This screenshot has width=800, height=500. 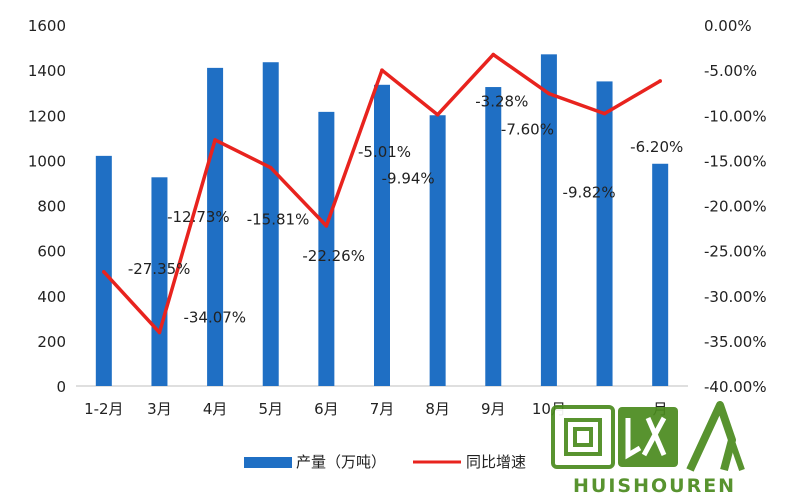 What do you see at coordinates (501, 102) in the screenshot?
I see `line-data-label: -3.28%` at bounding box center [501, 102].